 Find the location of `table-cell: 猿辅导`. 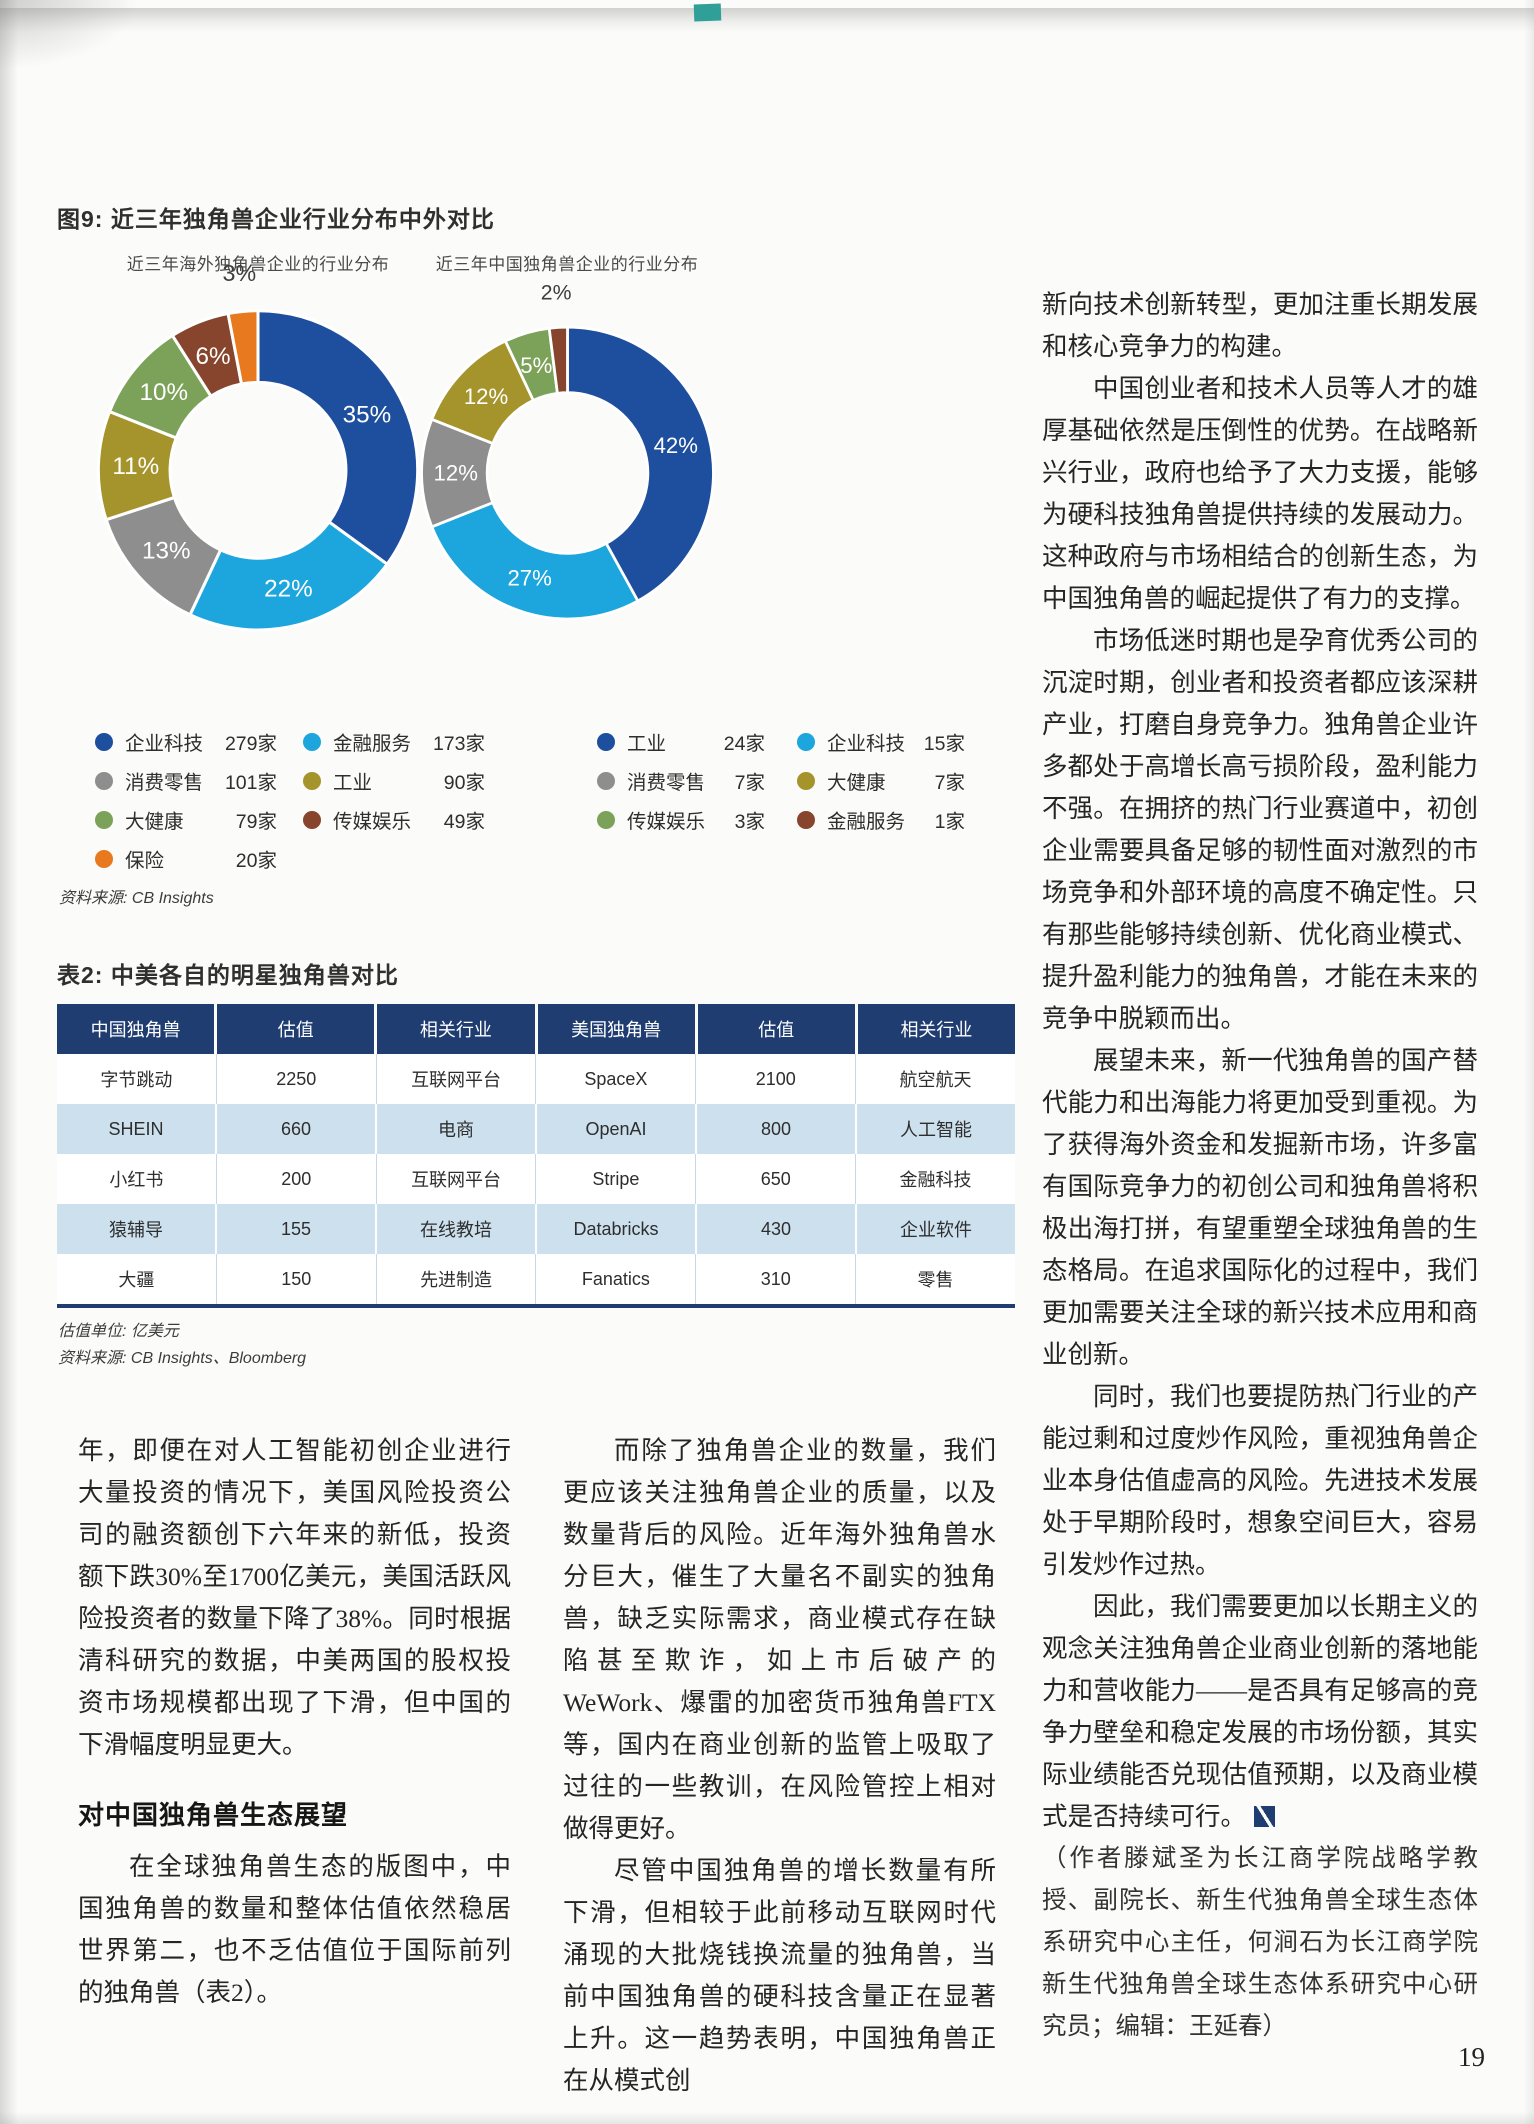

table-cell: 猿辅导 is located at coordinates (136, 1230).